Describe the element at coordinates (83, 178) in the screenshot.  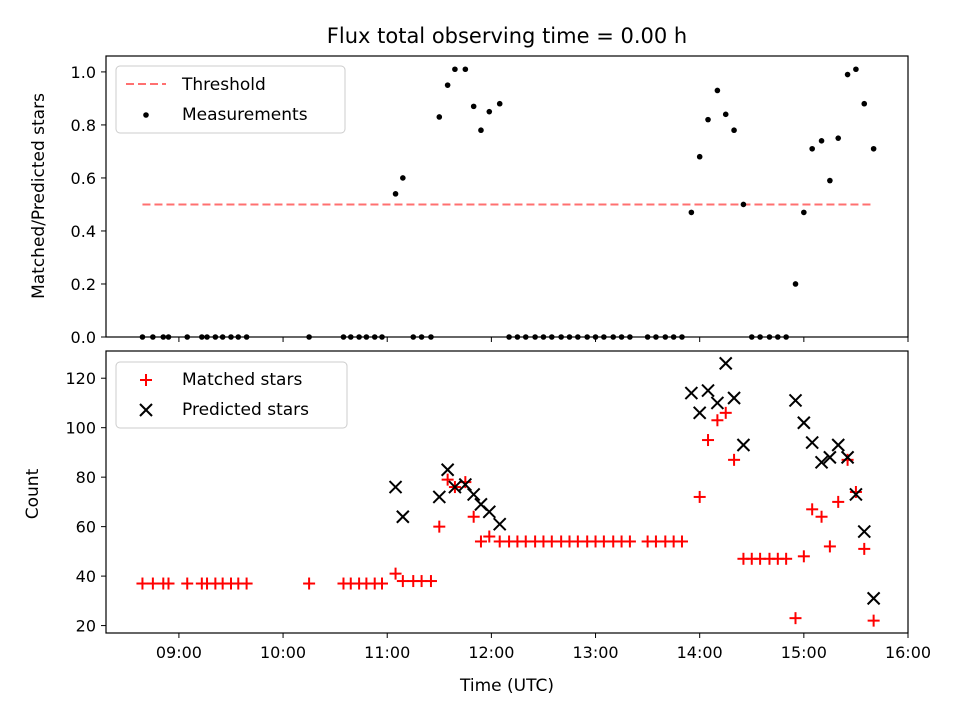
I see `top-y-tick-label: 0.6` at that location.